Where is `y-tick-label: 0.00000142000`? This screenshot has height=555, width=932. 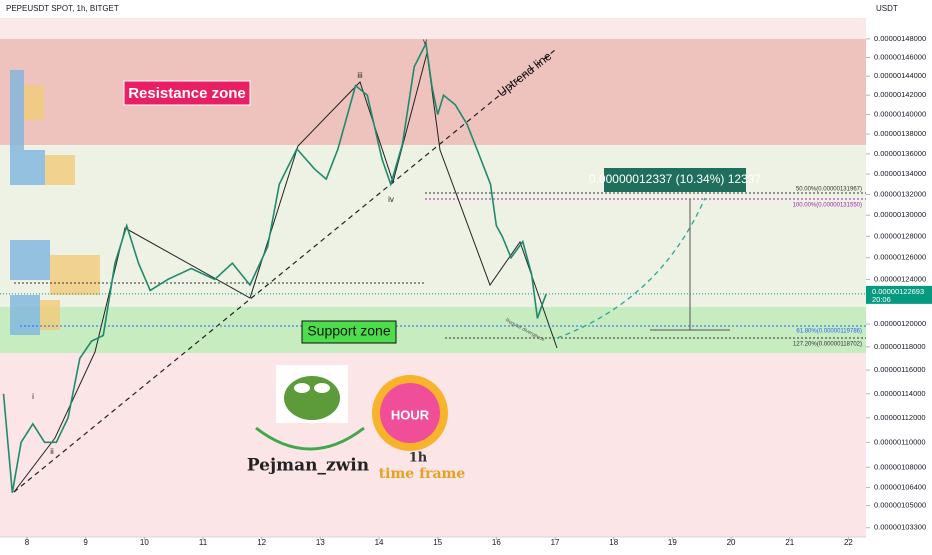
y-tick-label: 0.00000142000 is located at coordinates (900, 94).